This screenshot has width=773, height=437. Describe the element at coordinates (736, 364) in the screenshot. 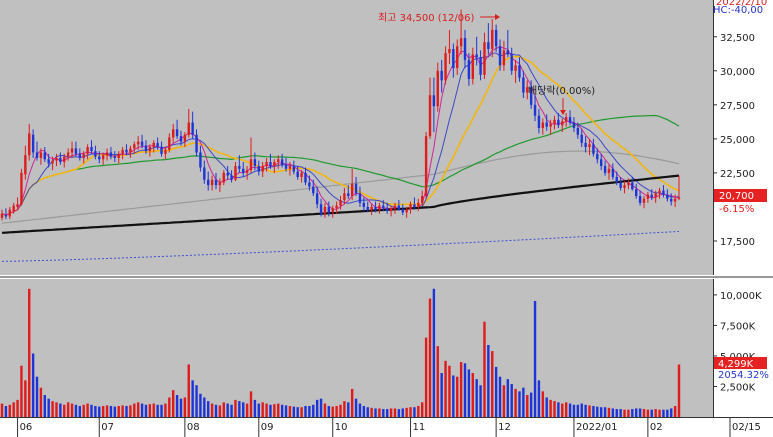

I see `current-volume-label: 4,299K` at that location.